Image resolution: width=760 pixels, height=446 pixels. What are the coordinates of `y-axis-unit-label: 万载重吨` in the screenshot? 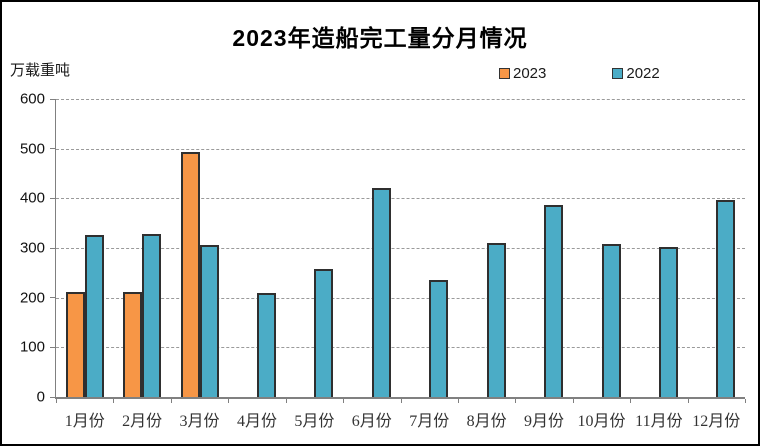 It's located at (40, 70).